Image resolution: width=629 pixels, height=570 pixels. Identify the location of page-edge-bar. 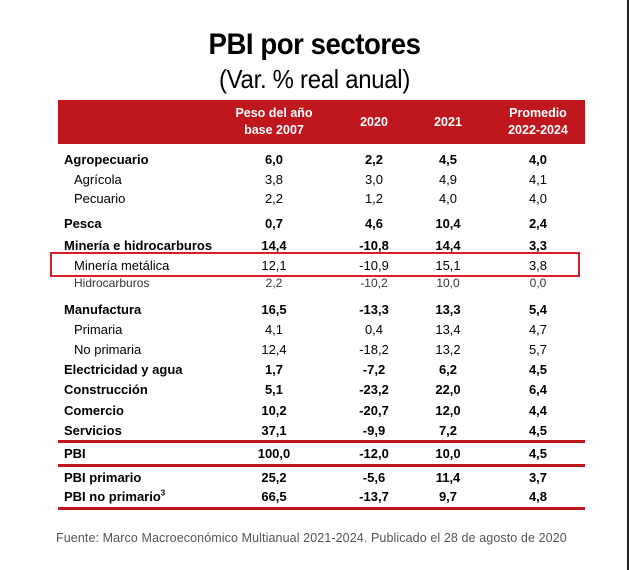
(628, 285).